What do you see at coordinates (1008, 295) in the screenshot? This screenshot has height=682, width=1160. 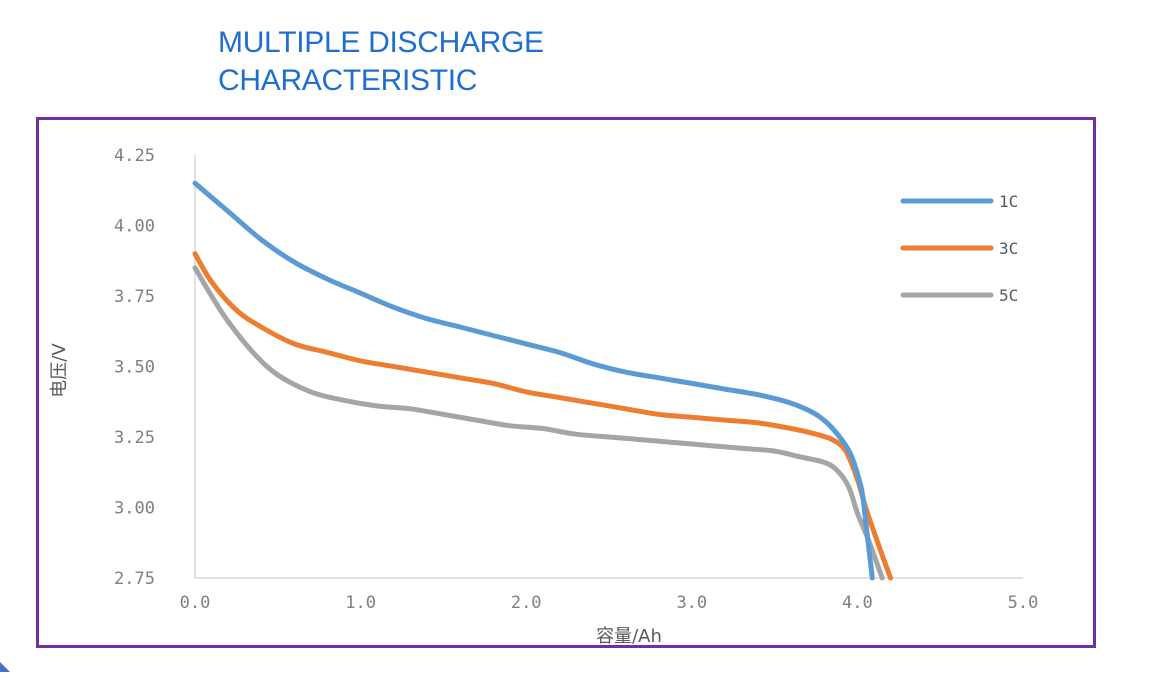 I see `legend-label-5C: 5C` at bounding box center [1008, 295].